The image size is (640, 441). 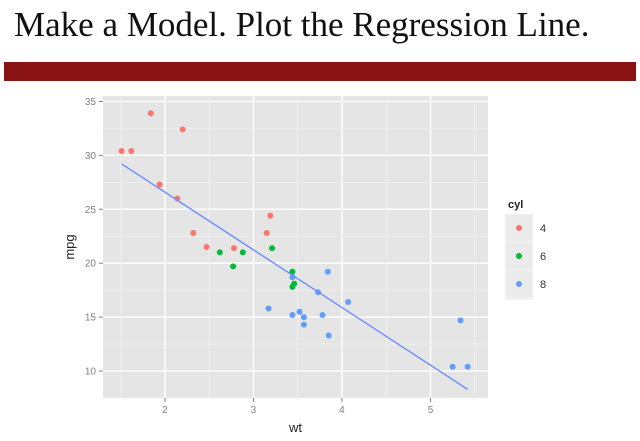 I want to click on x-tick-label: 4, so click(x=342, y=410).